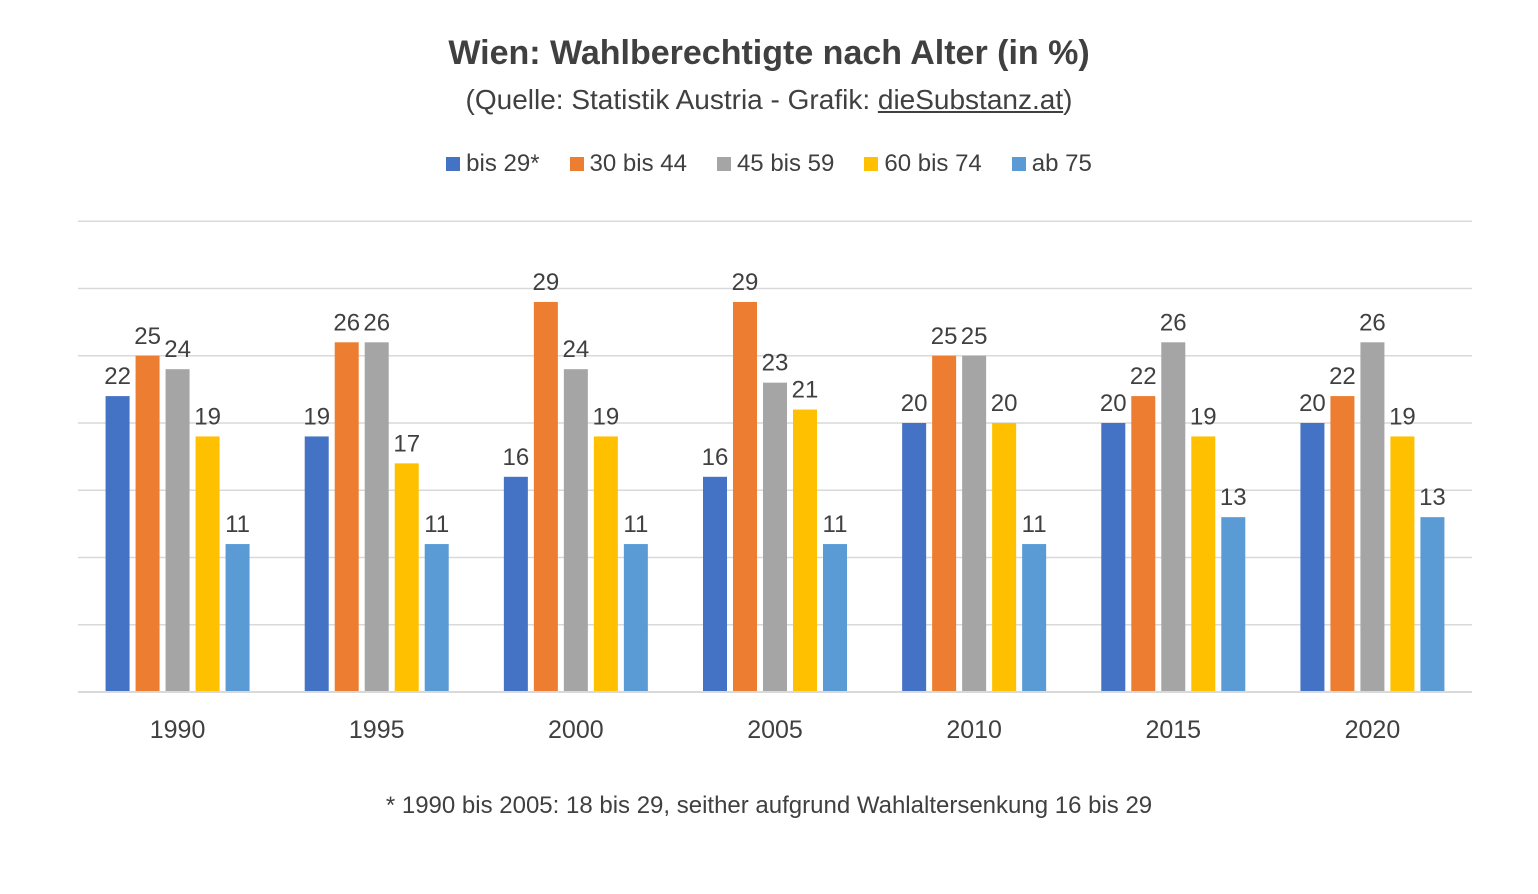  I want to click on data-label: 21, so click(805, 390).